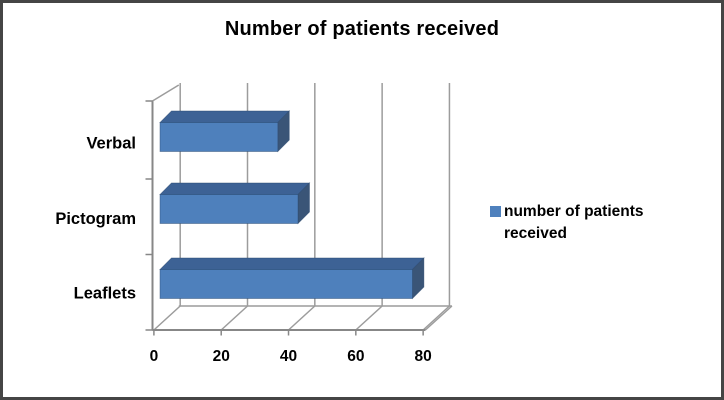  I want to click on floor-right-edge, so click(438, 318).